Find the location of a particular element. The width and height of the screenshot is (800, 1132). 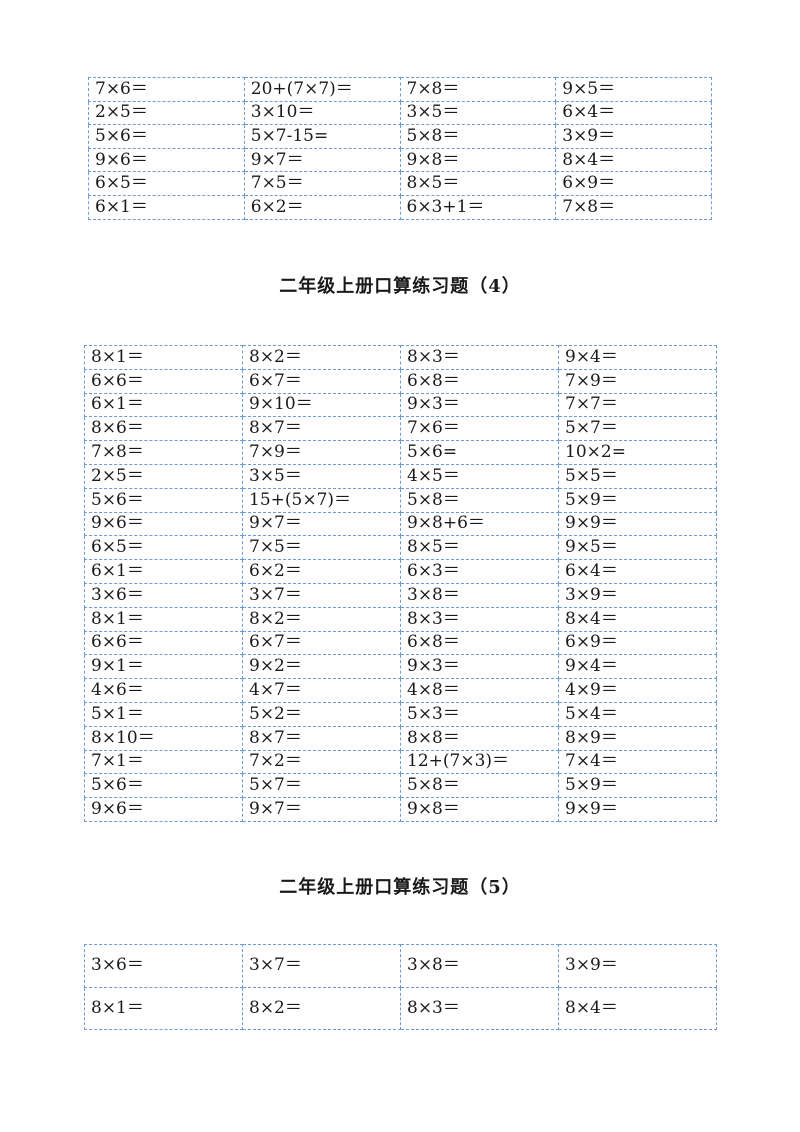

exercise-cell: 9×6＝ is located at coordinates (166, 160).